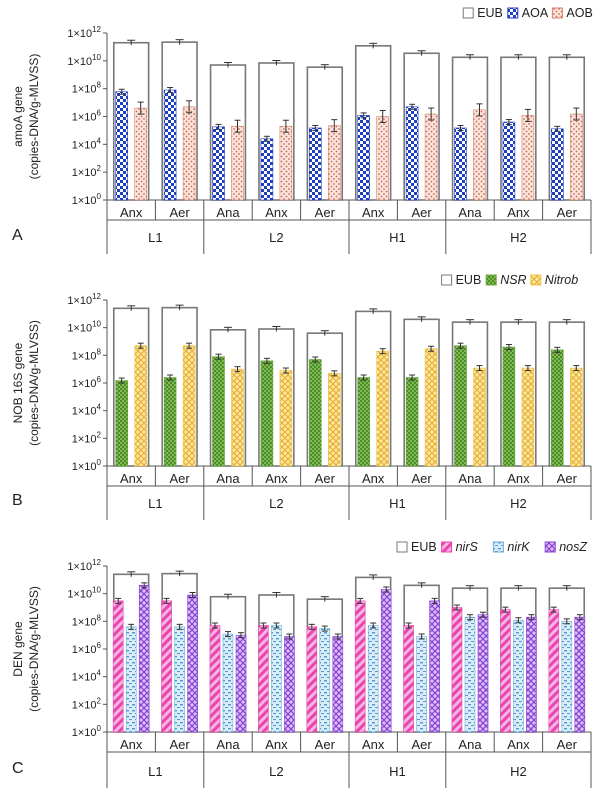 The height and width of the screenshot is (797, 598). Describe the element at coordinates (518, 547) in the screenshot. I see `legend-label: nirK` at that location.